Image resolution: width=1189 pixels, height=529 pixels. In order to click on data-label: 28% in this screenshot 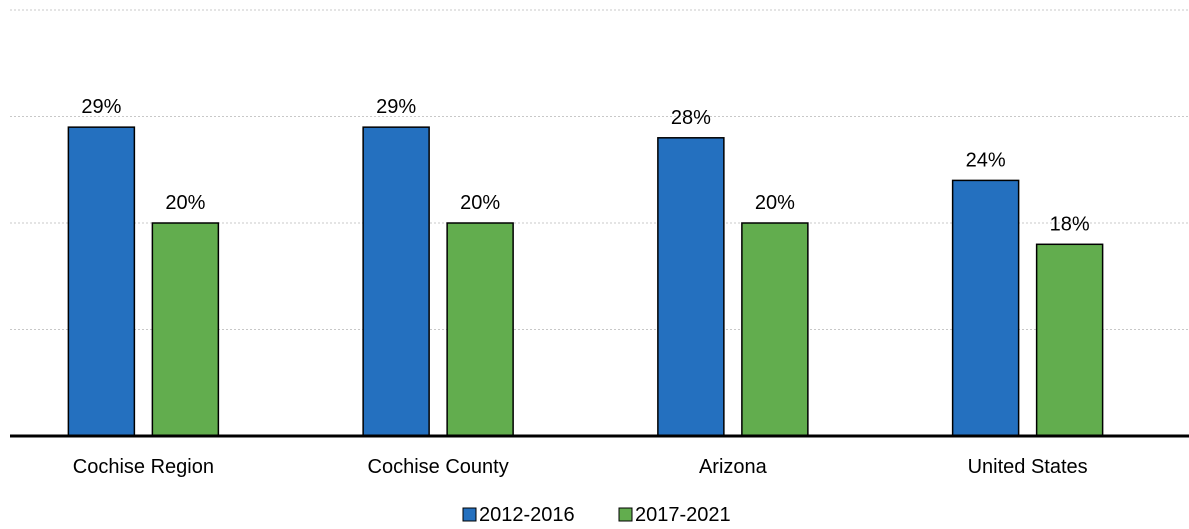, I will do `click(691, 118)`.